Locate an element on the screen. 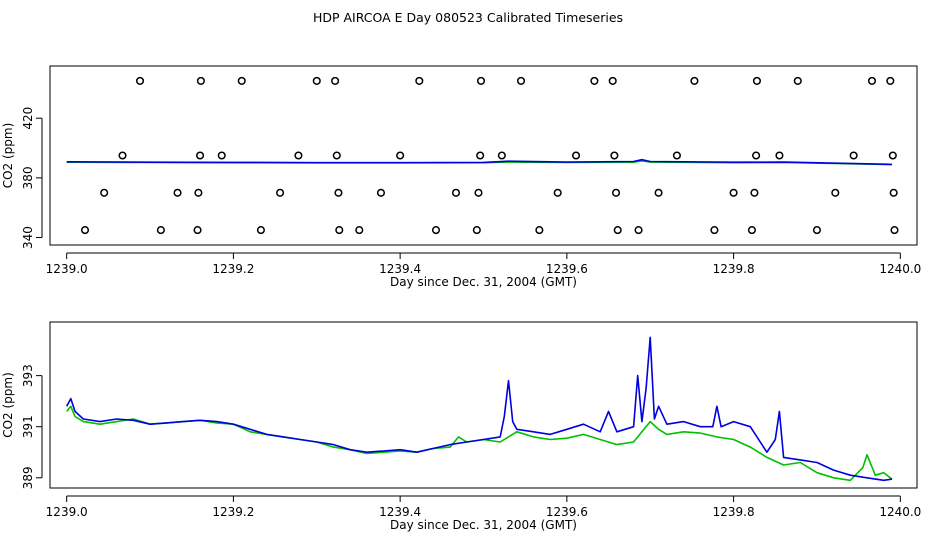  y-tick-label: 380 is located at coordinates (28, 177).